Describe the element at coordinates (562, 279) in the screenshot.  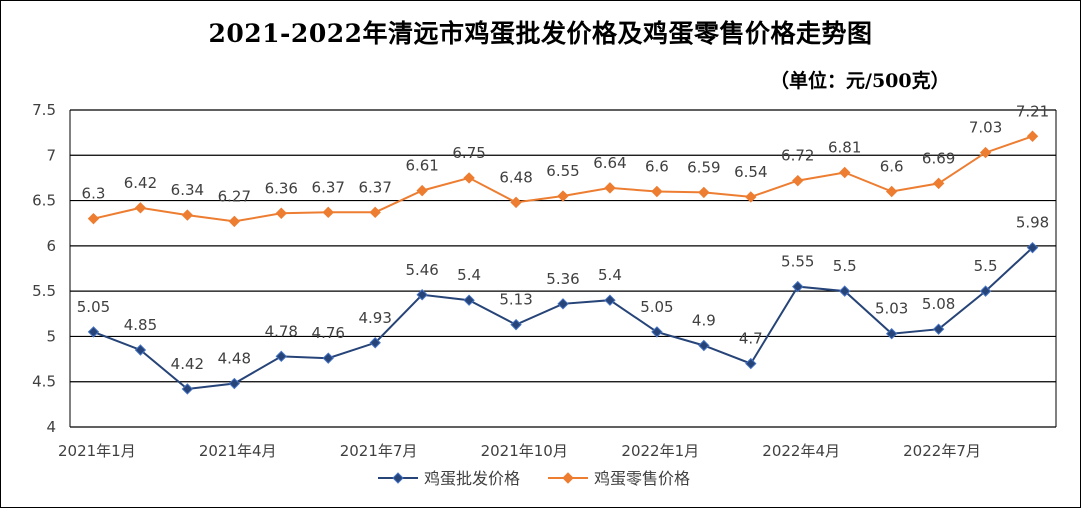
I see `data-label: 5.36` at that location.